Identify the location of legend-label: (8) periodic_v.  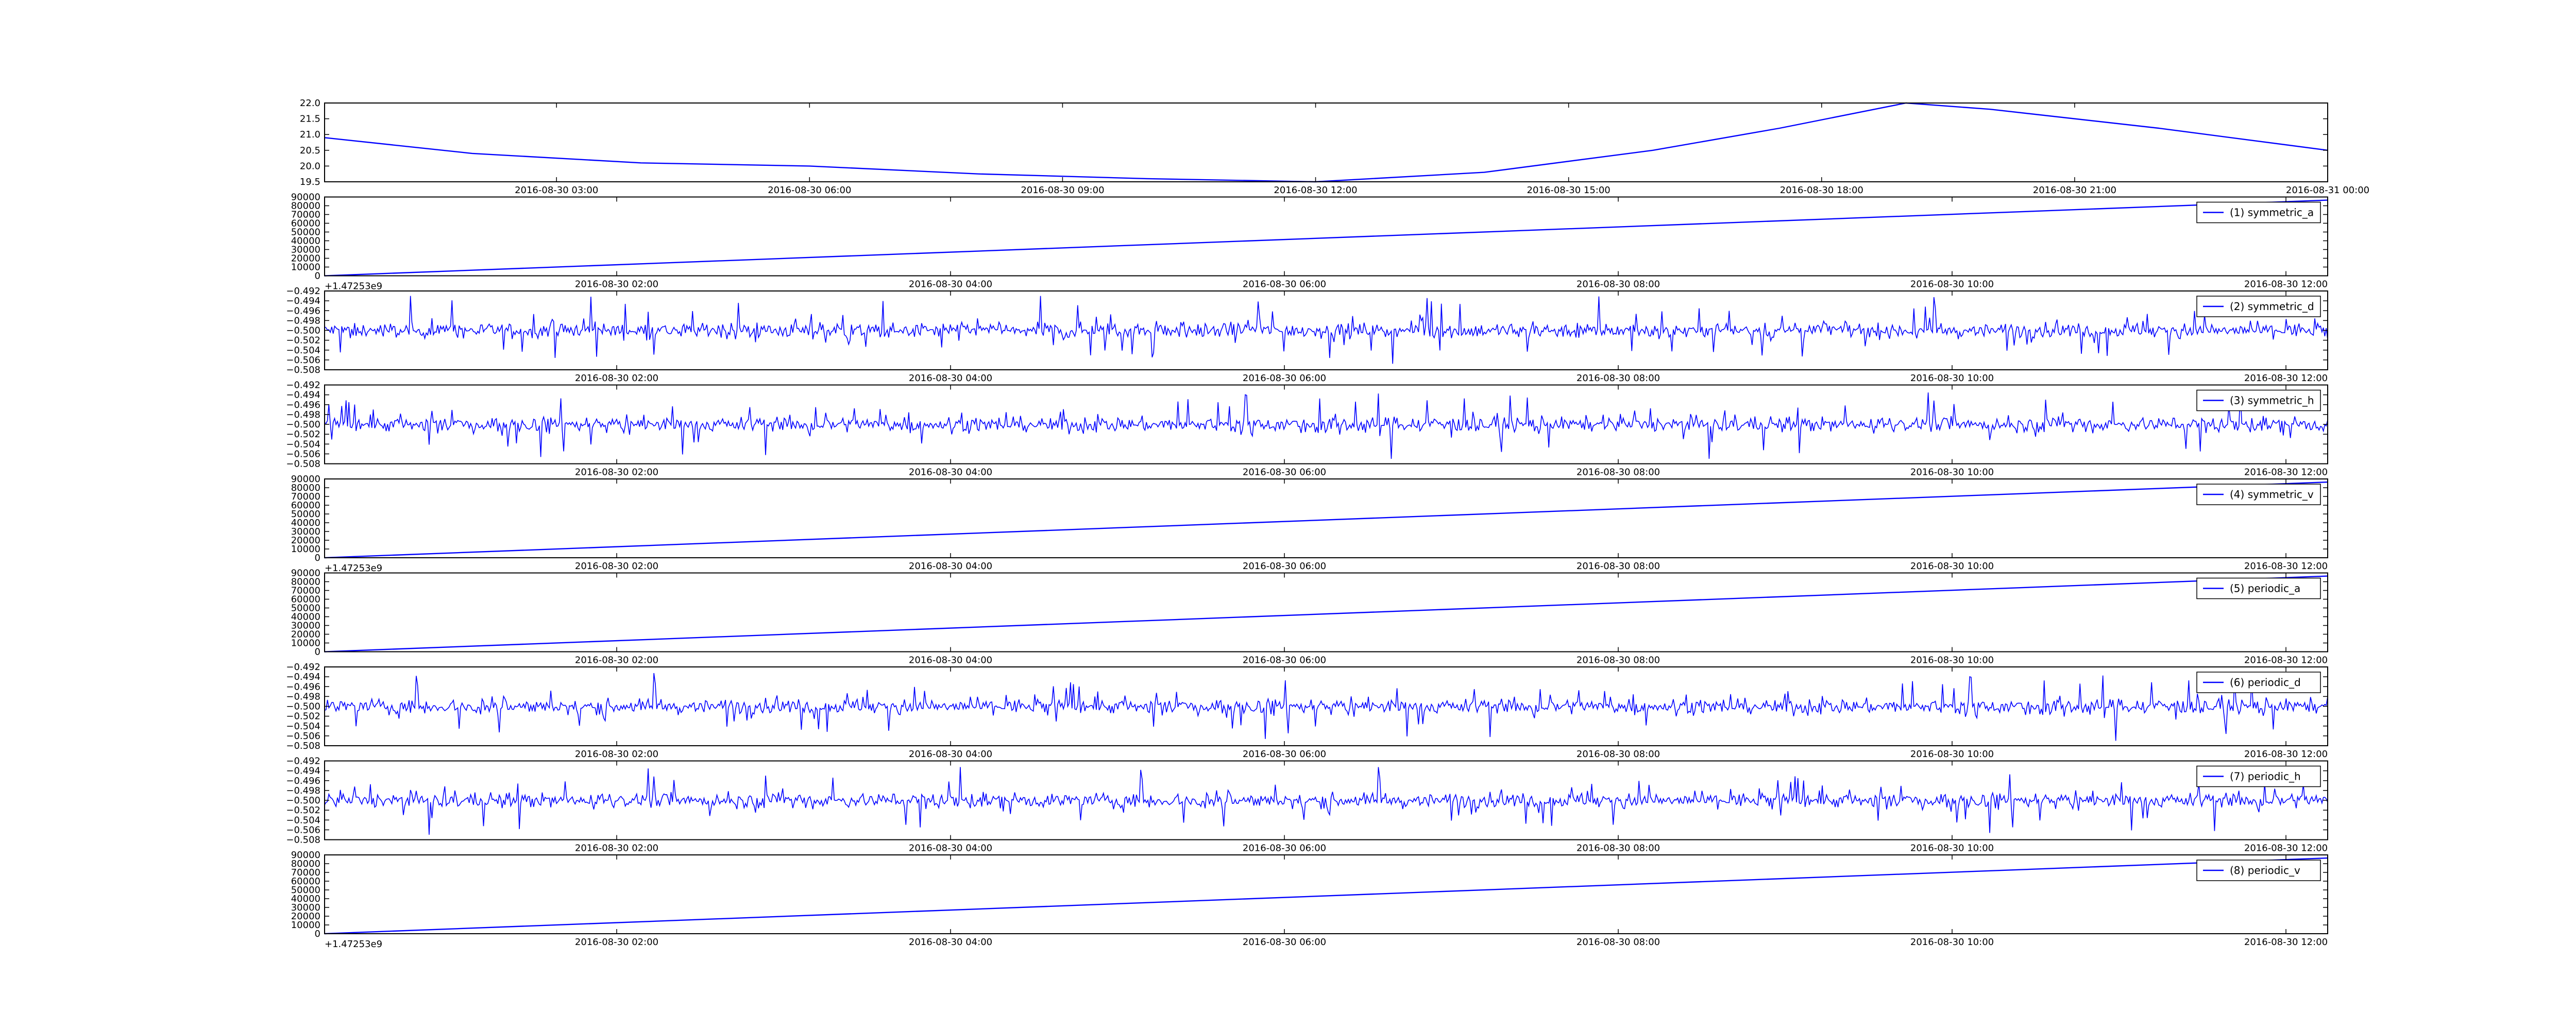
(2265, 870).